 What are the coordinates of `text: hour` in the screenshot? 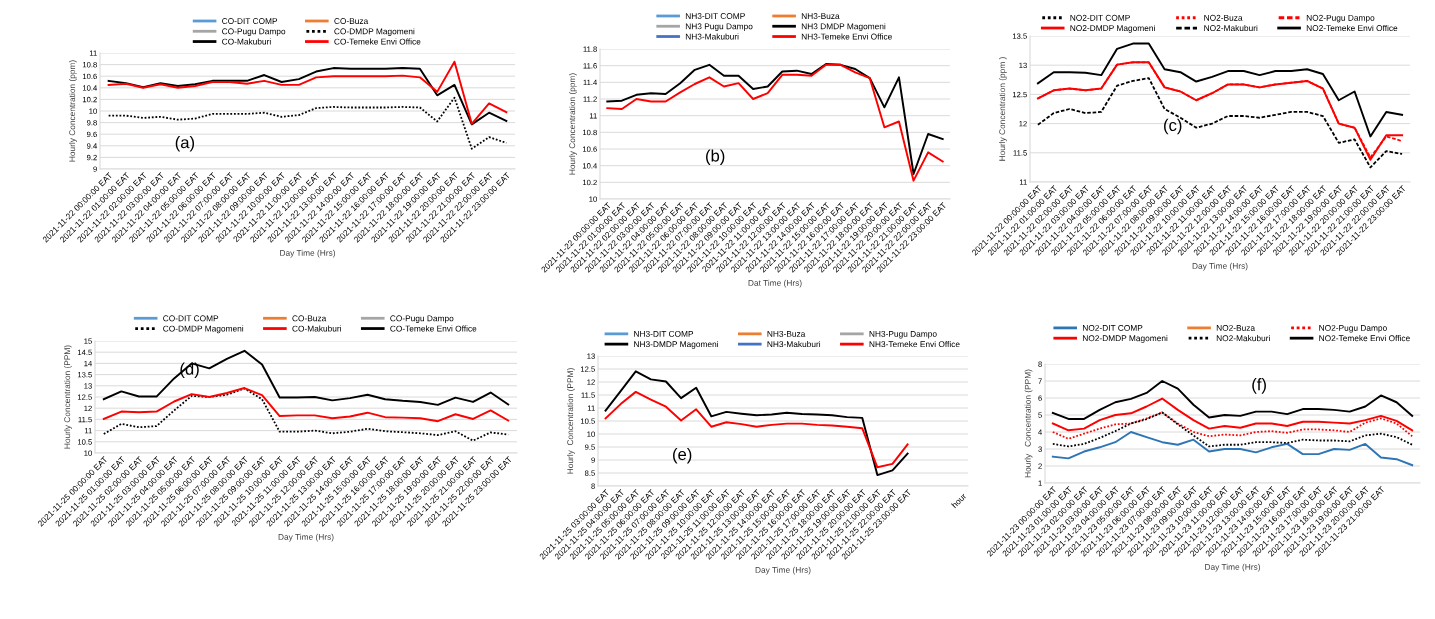 It's located at (959, 500).